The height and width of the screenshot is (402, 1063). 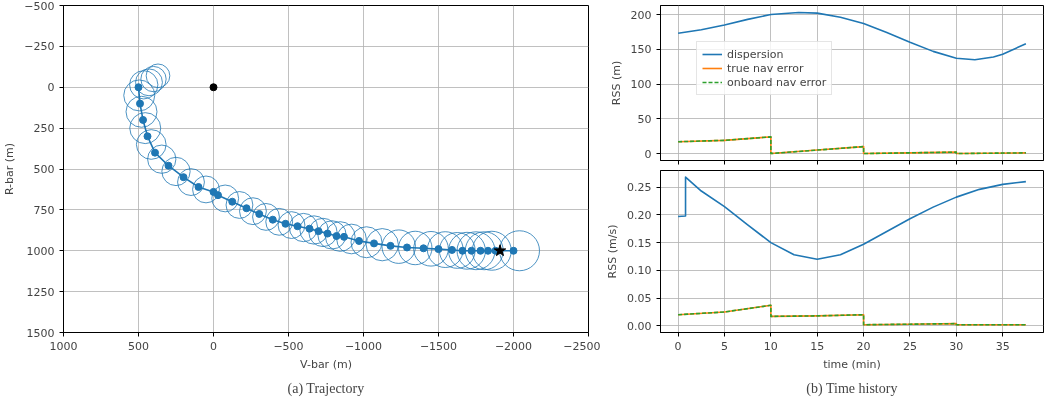 I want to click on y-tick-label: 1000, so click(x=40, y=251).